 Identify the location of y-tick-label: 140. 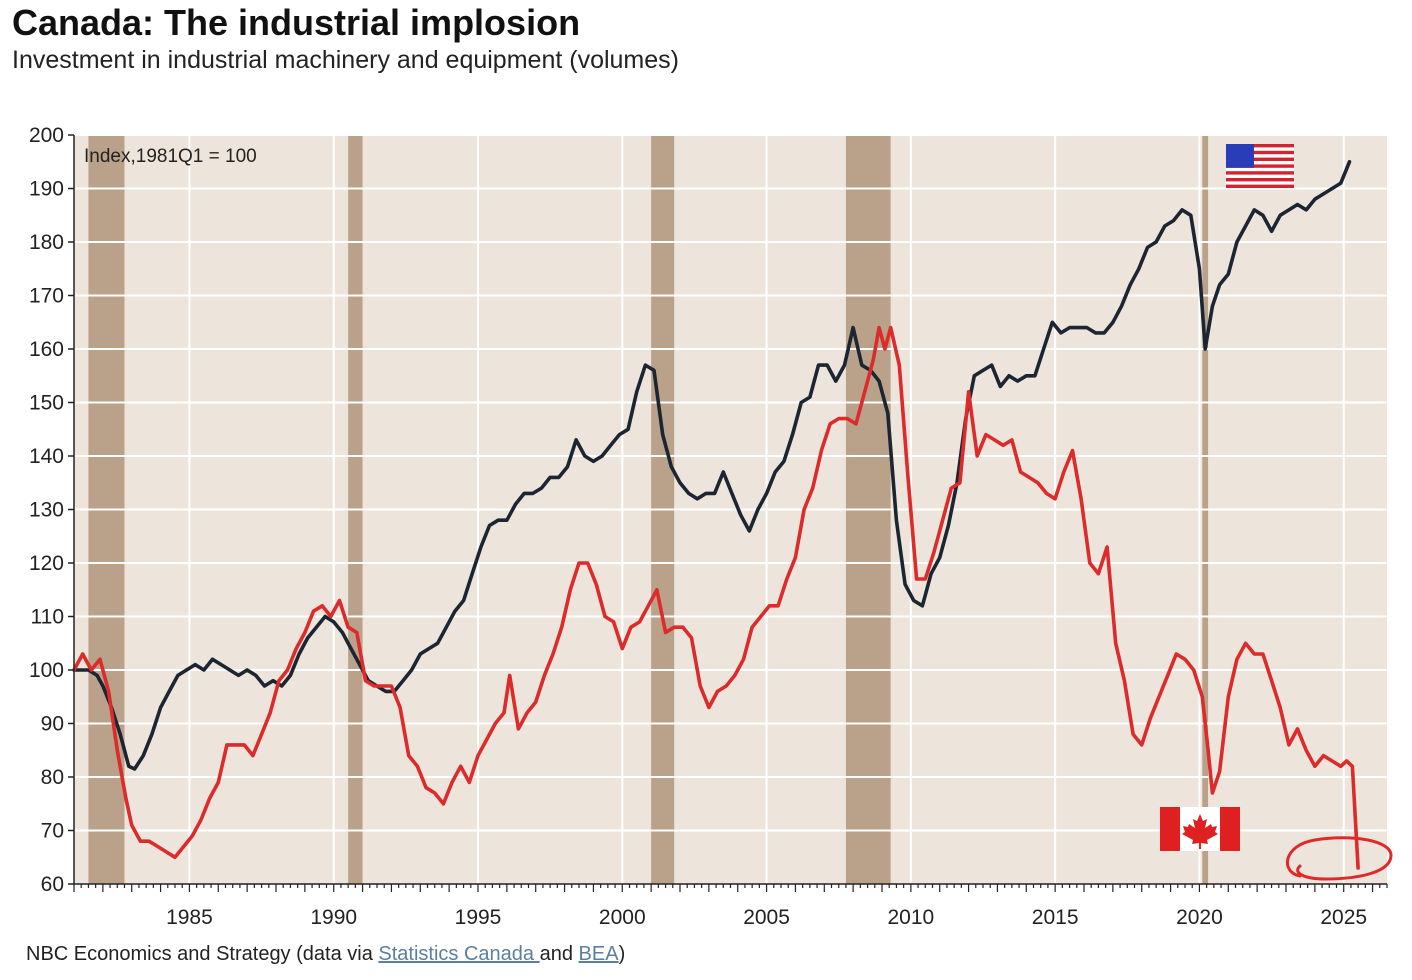
(46, 456).